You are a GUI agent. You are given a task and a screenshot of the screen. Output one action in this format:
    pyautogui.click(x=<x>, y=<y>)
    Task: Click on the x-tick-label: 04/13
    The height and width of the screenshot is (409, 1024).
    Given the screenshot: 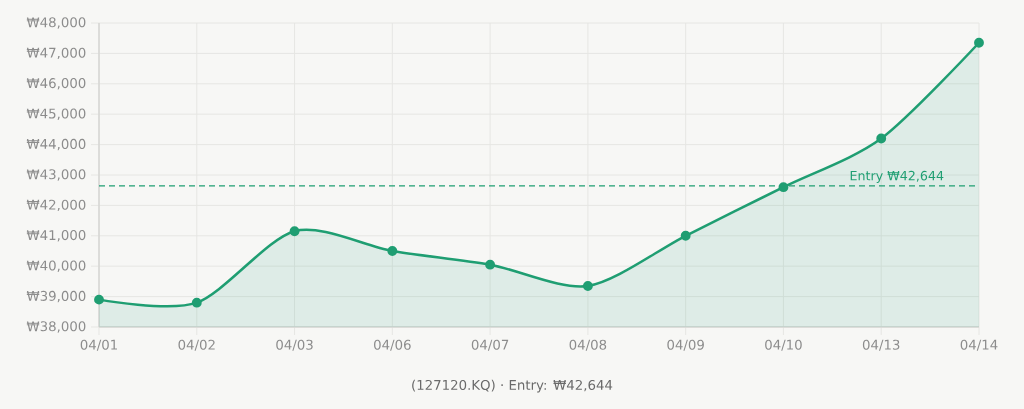 What is the action you would take?
    pyautogui.click(x=881, y=345)
    